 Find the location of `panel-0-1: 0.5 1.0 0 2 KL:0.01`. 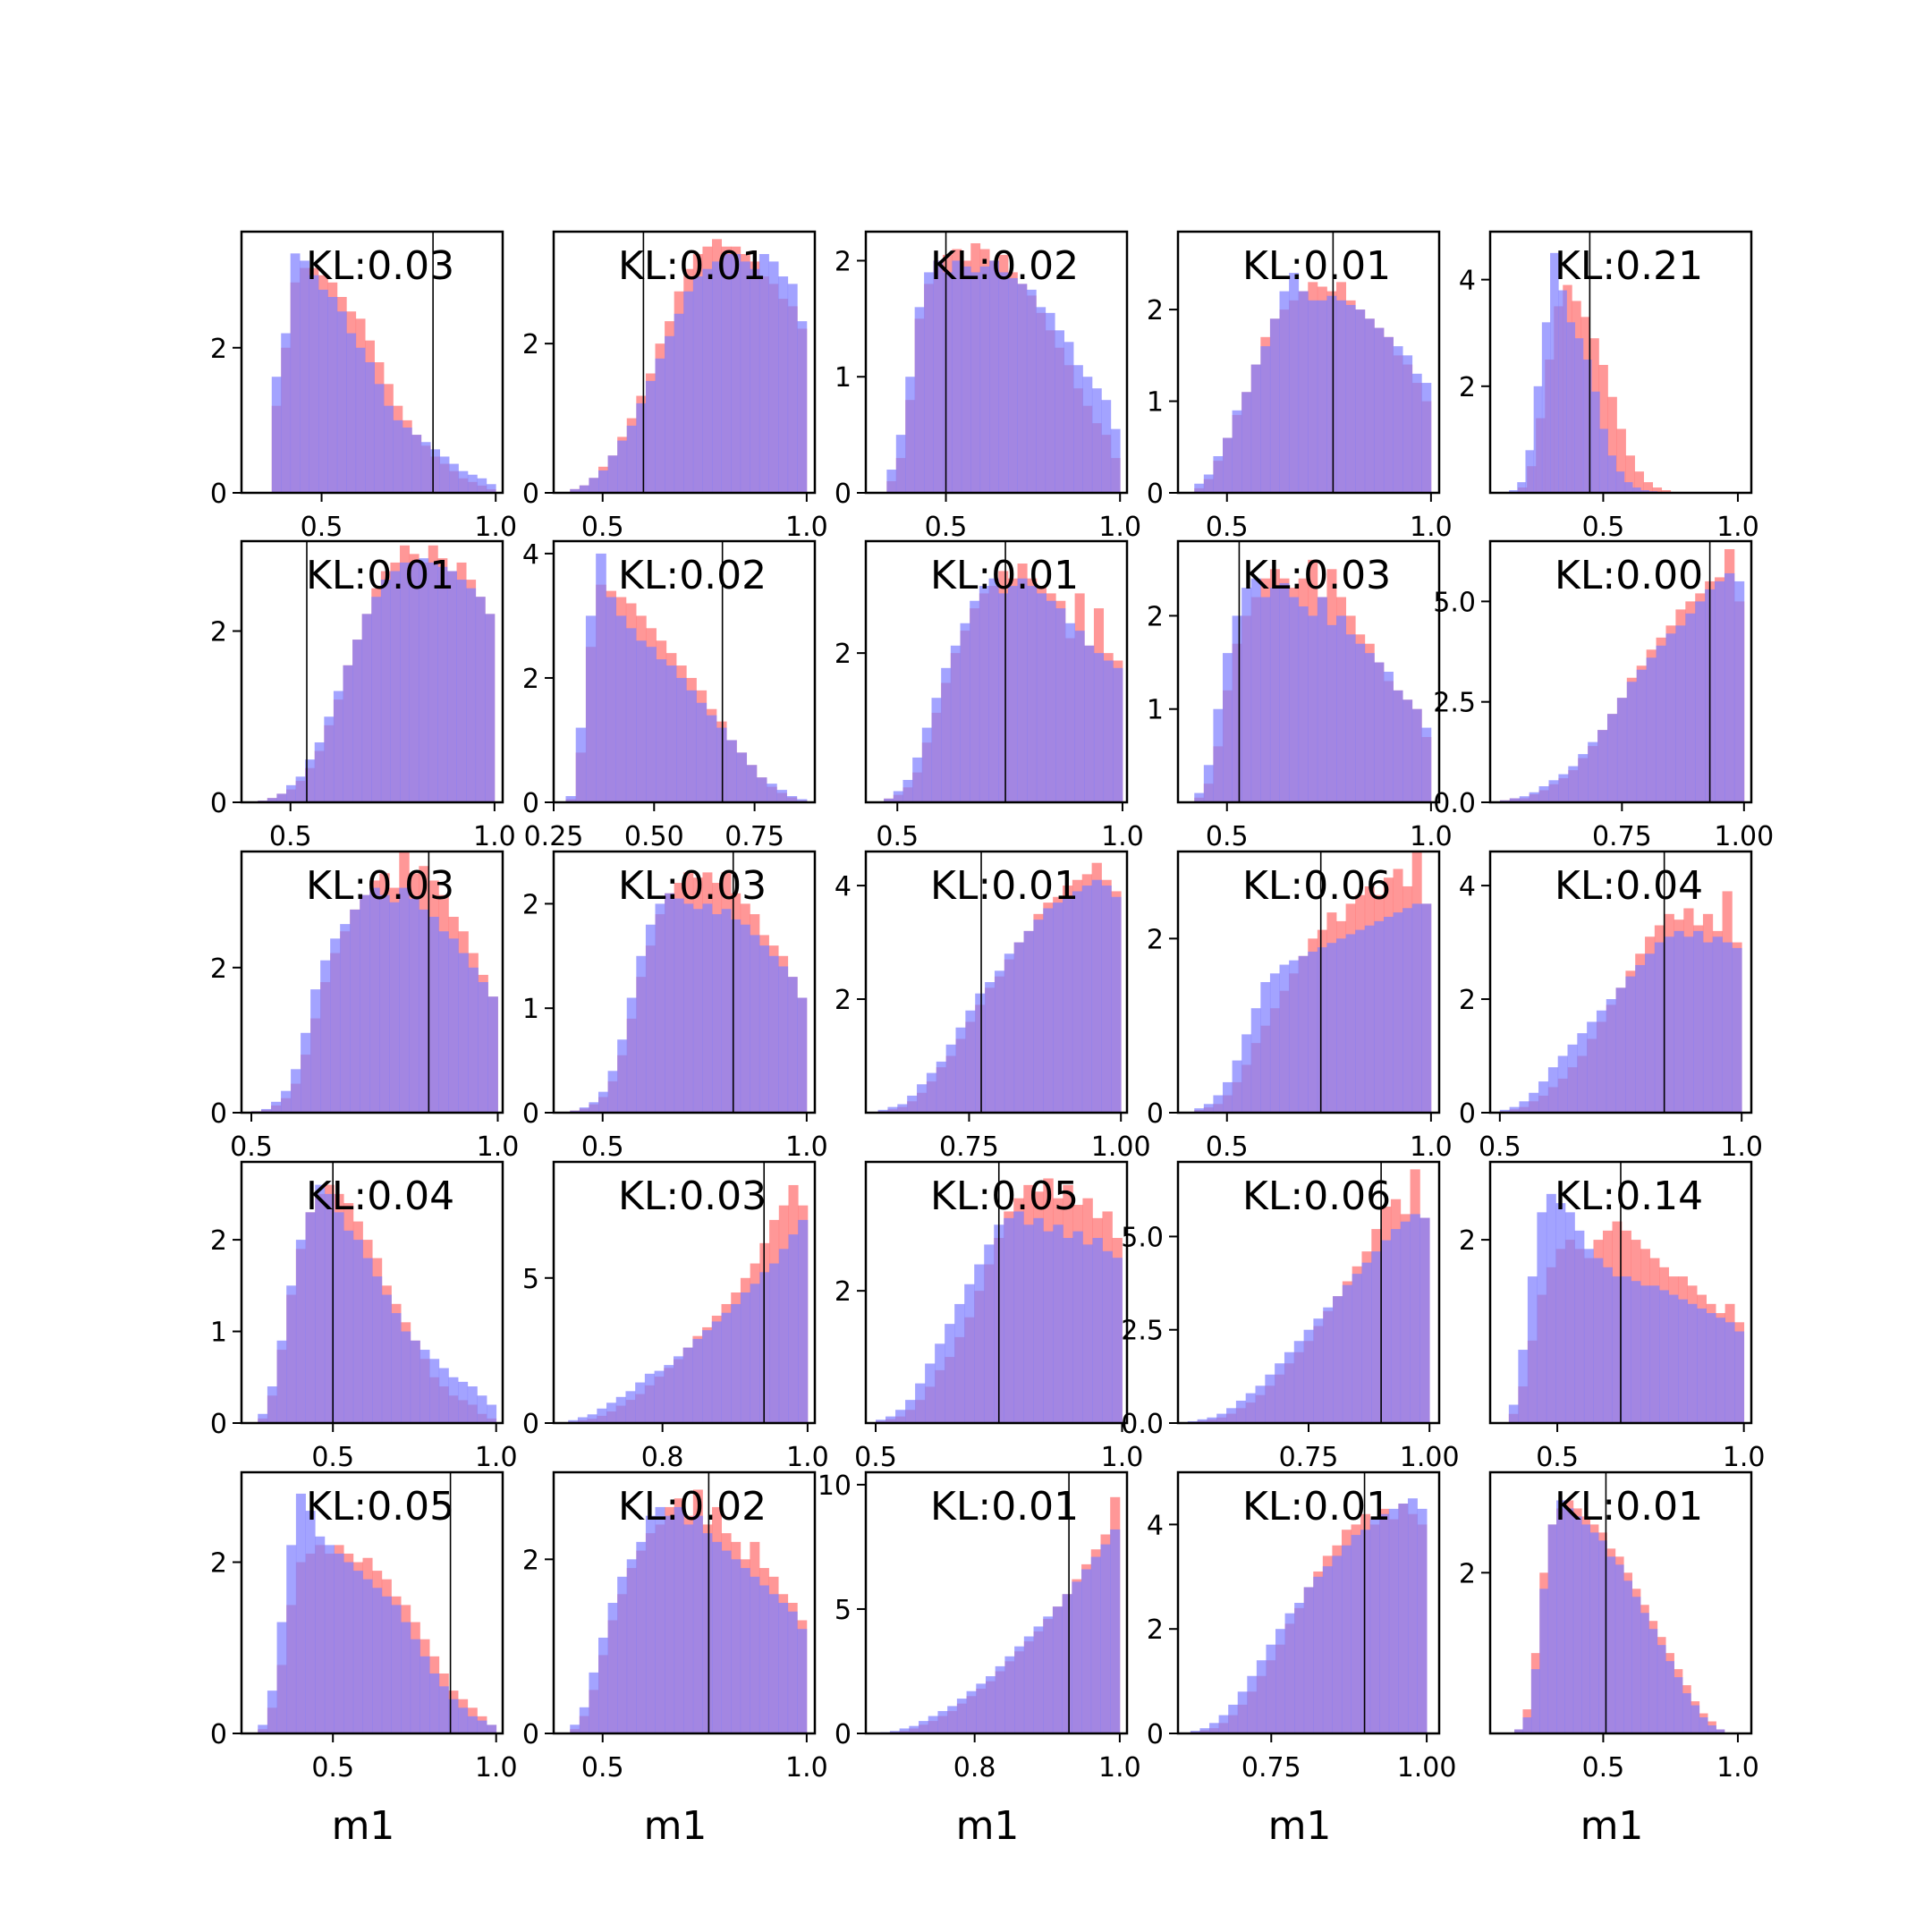

panel-0-1: 0.5 1.0 0 2 KL:0.01 is located at coordinates (675, 386).